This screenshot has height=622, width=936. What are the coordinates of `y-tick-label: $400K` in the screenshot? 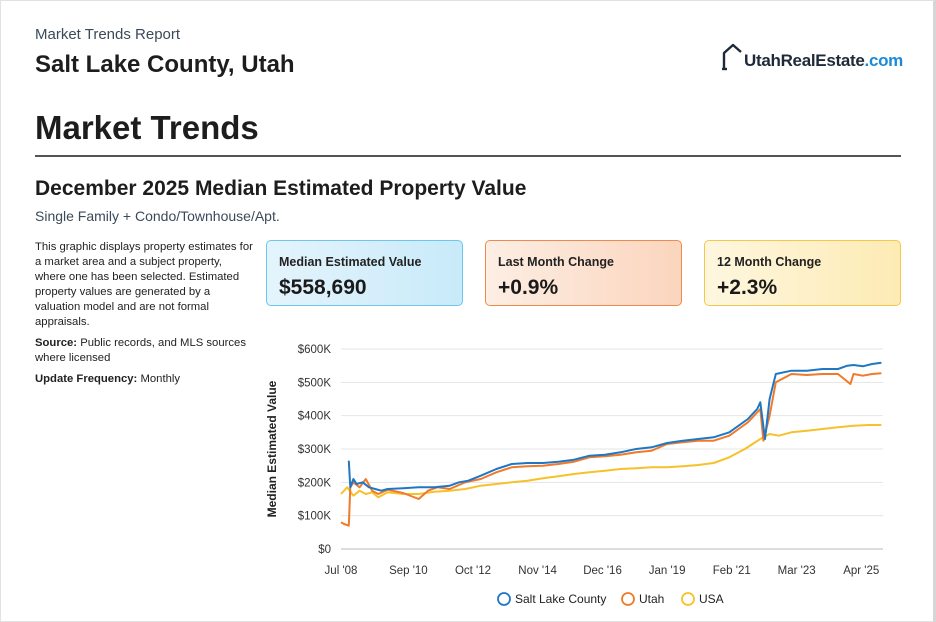 It's located at (315, 417).